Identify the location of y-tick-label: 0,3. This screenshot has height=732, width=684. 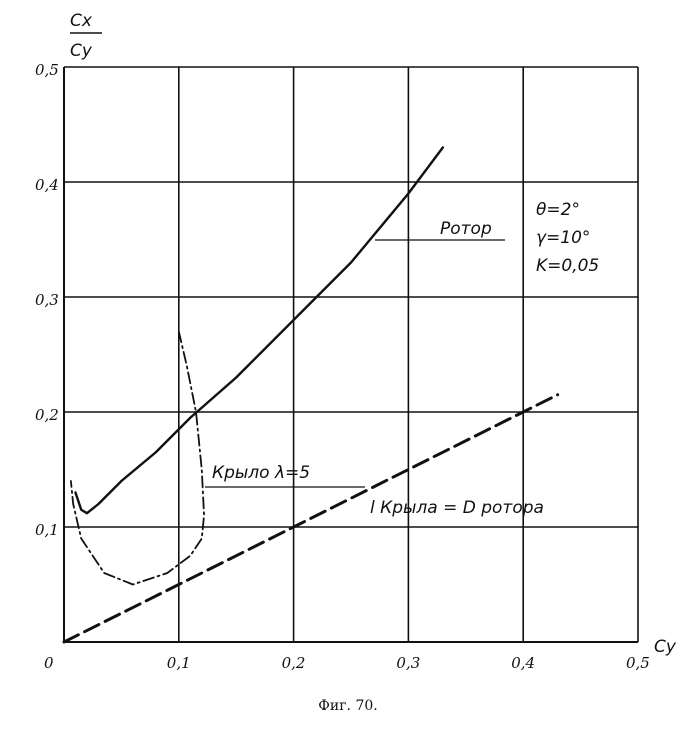
(47, 300).